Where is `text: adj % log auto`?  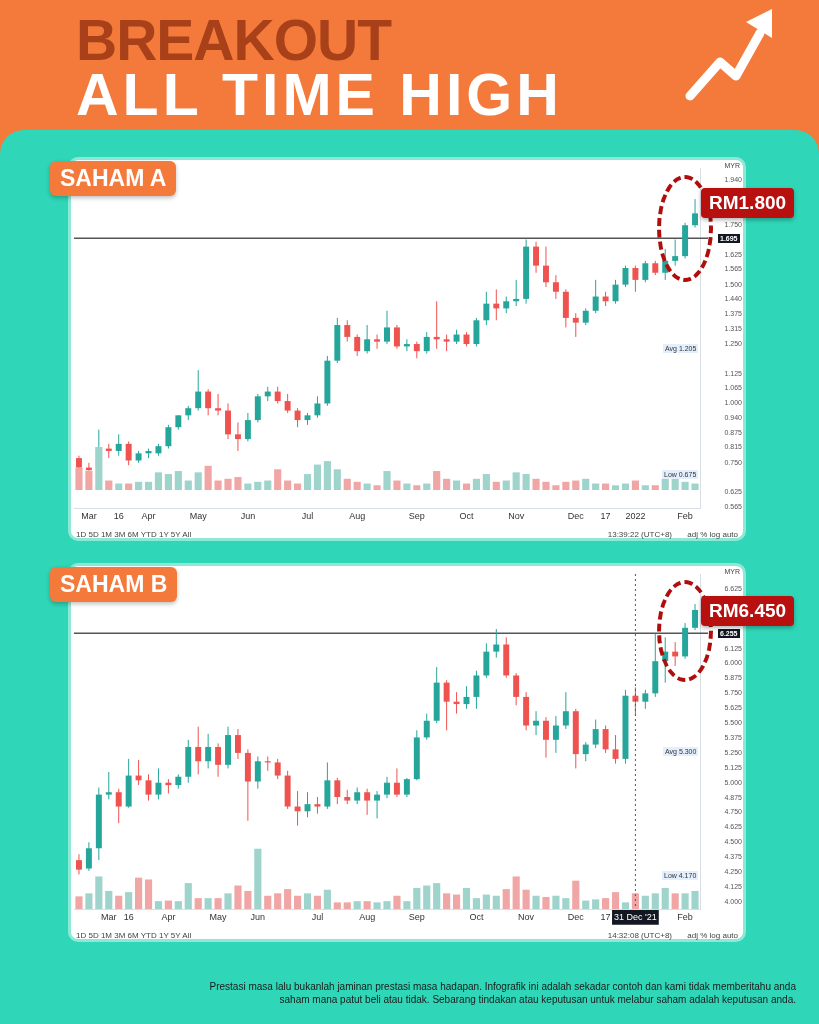 text: adj % log auto is located at coordinates (712, 936).